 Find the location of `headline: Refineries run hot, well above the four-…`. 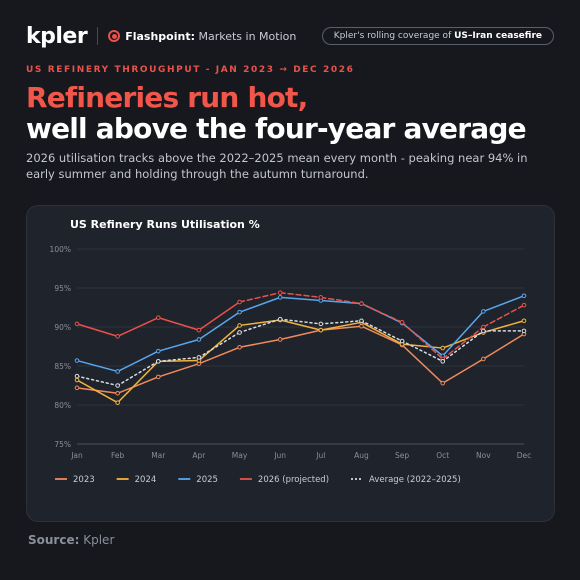

headline: Refineries run hot, well above the four-… is located at coordinates (276, 112).